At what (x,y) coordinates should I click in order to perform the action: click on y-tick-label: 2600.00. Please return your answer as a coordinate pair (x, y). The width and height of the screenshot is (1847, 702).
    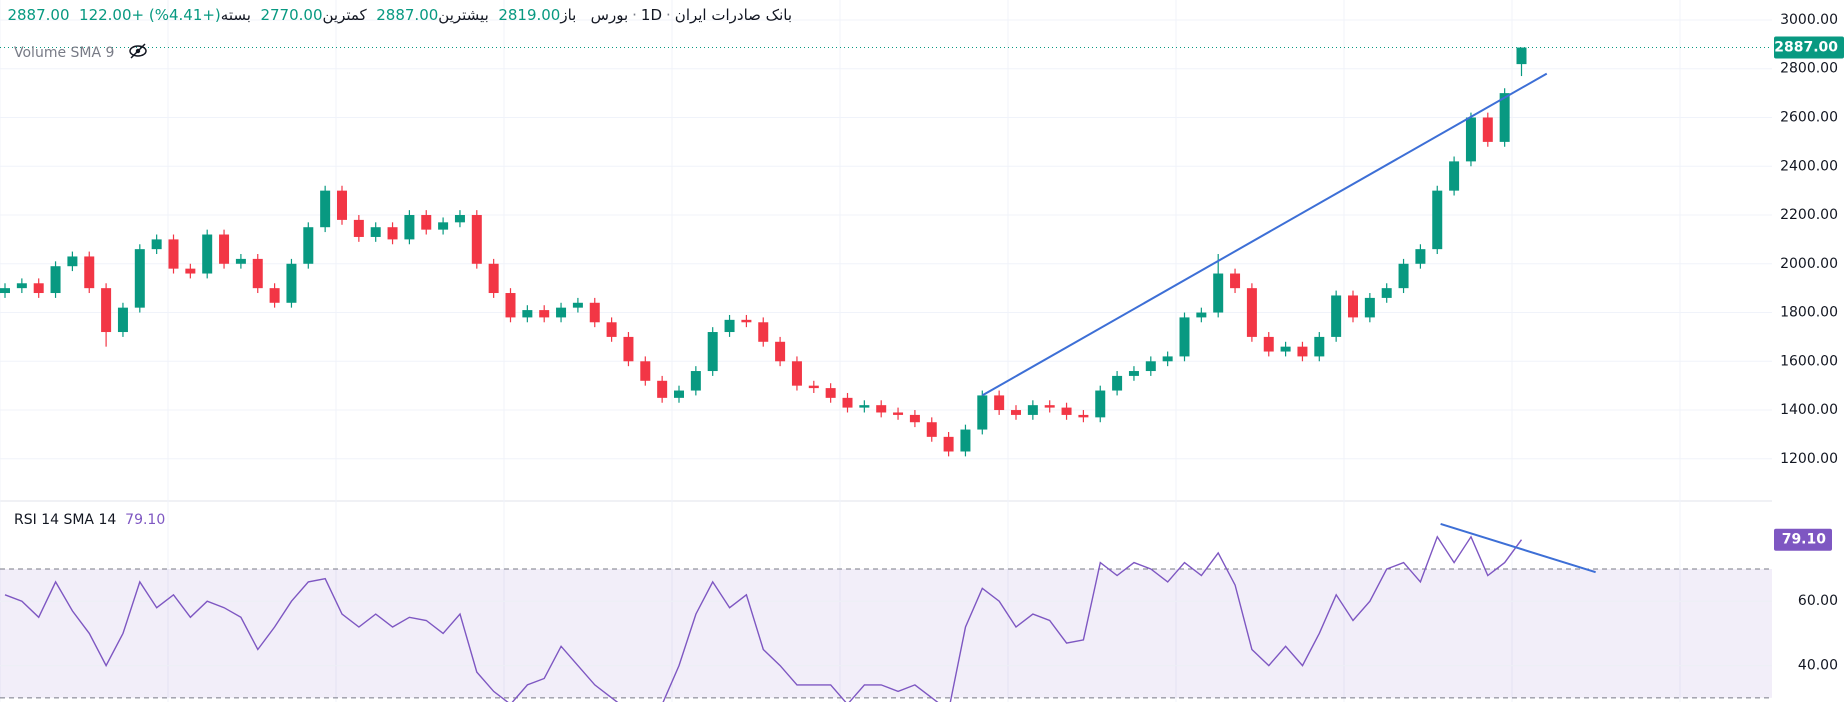
    Looking at the image, I should click on (1809, 118).